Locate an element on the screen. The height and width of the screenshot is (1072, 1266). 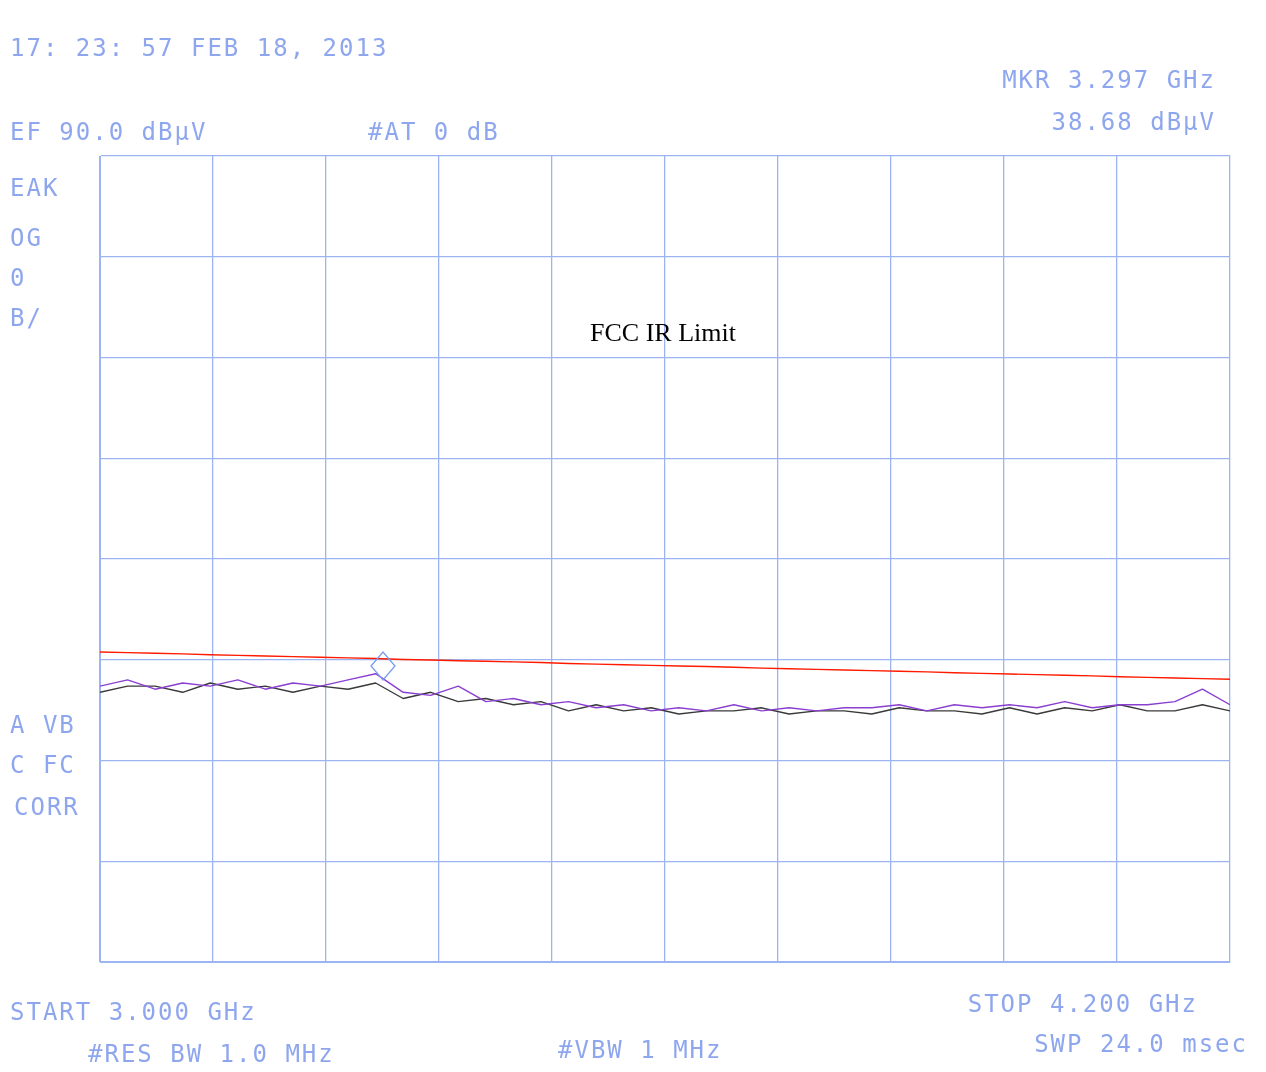
text: 0 is located at coordinates (18, 278).